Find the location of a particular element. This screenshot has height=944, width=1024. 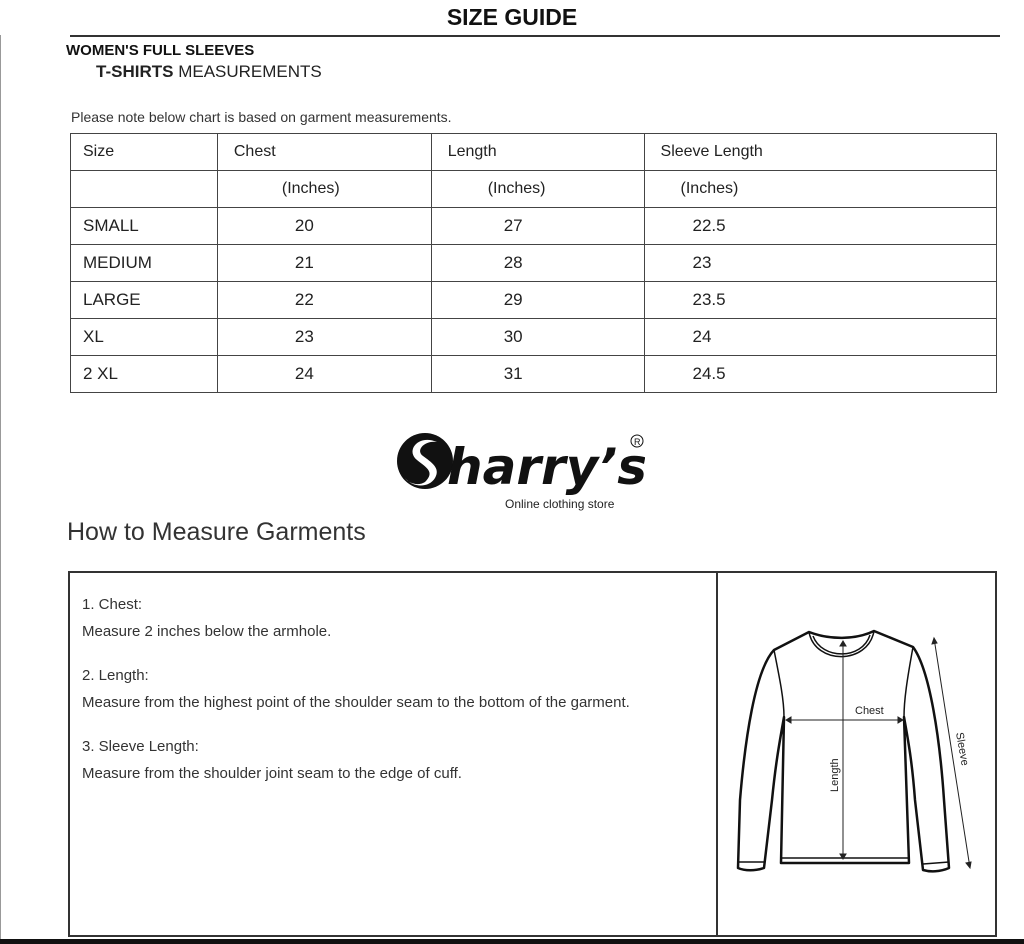

length-cell: 29 is located at coordinates (537, 300).